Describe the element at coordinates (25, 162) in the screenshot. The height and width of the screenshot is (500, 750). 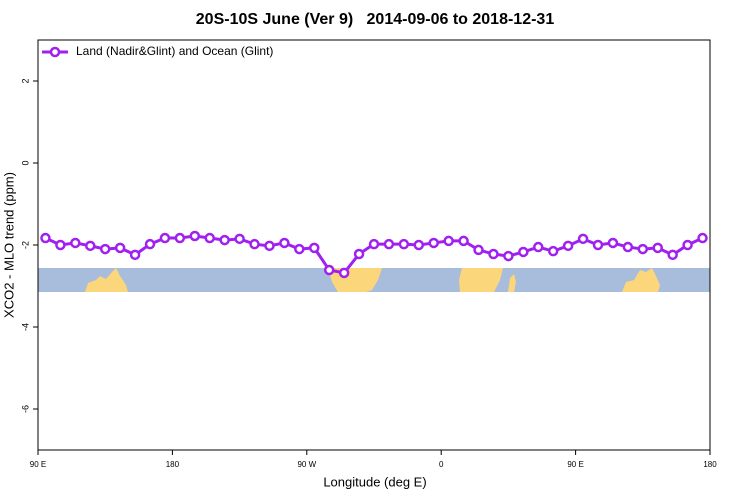
I see `y-tick-label: 0` at that location.